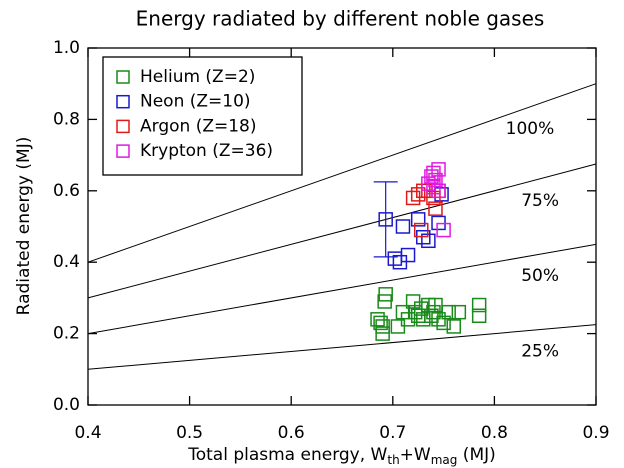  Describe the element at coordinates (189, 433) in the screenshot. I see `x-tick-label: 0.5` at that location.